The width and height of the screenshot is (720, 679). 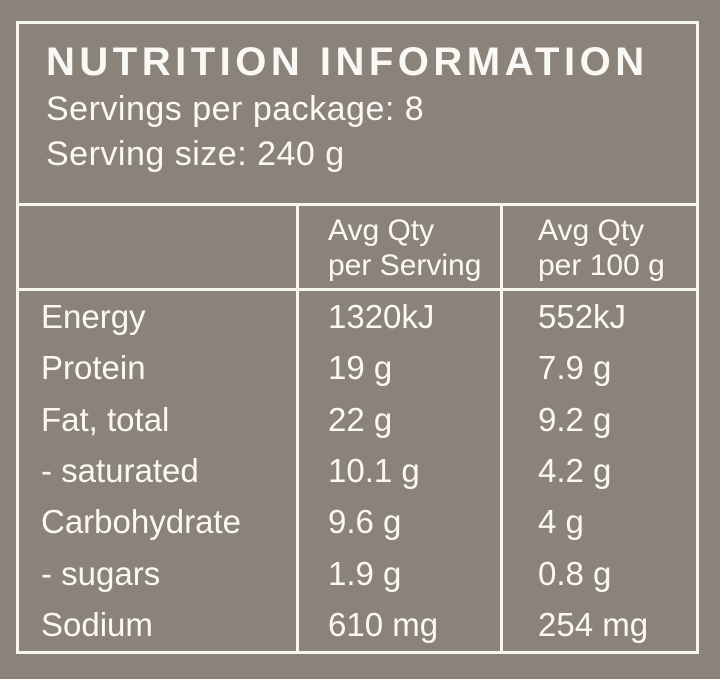 I want to click on value-per-serving: 19 g, so click(x=398, y=368).